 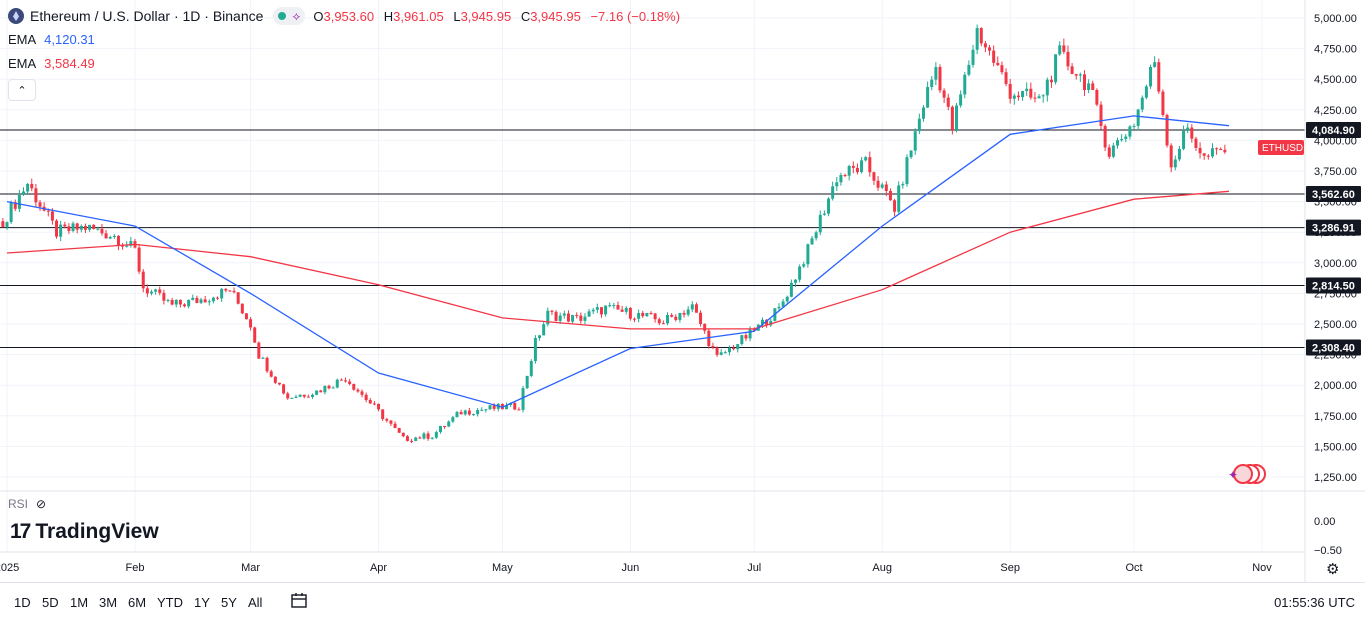 What do you see at coordinates (1333, 131) in the screenshot?
I see `price-level-label: 4,084.90` at bounding box center [1333, 131].